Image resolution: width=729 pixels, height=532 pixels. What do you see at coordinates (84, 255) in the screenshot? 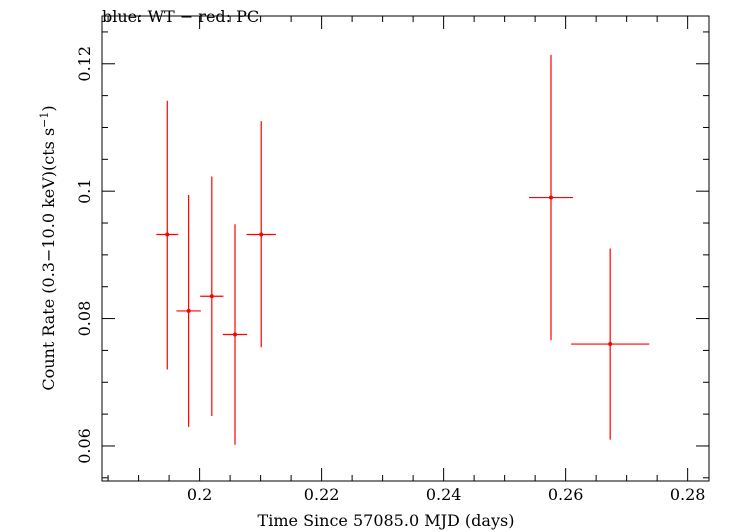
I see `y-axis-tick-labels: 0.06 0.08 0.1 0.12` at bounding box center [84, 255].